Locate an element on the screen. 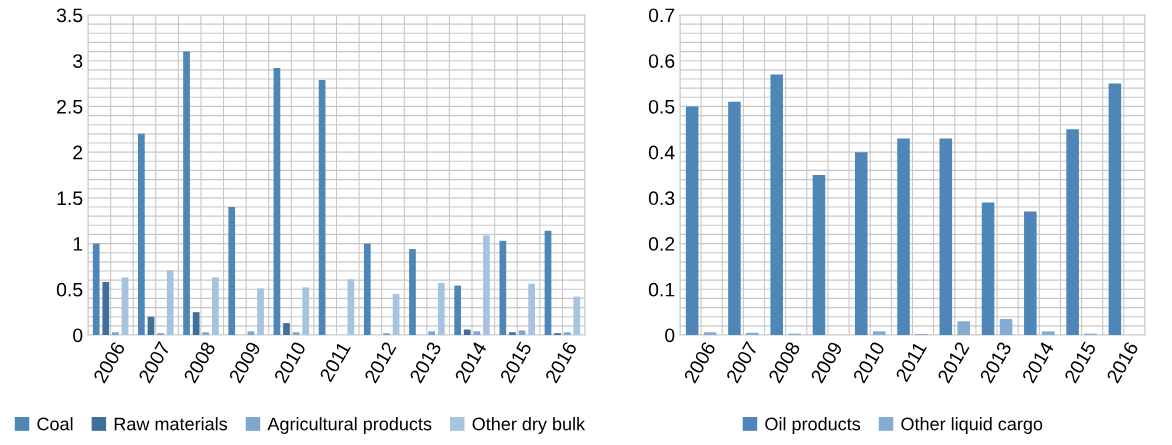 The width and height of the screenshot is (1172, 445). legend-label: Other liquid cargo is located at coordinates (972, 425).